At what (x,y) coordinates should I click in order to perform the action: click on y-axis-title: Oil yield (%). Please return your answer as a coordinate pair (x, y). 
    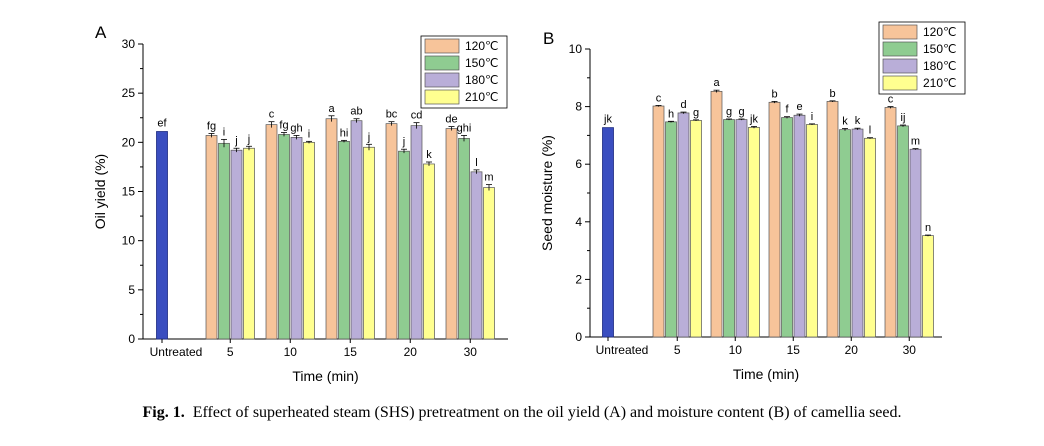
    Looking at the image, I should click on (100, 191).